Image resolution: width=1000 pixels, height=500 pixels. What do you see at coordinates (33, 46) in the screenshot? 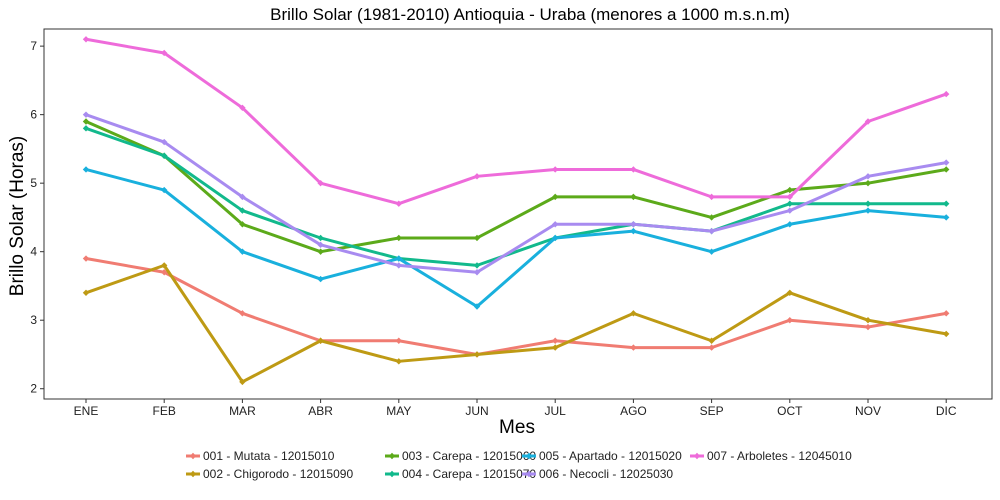
I see `y-tick-label: 7` at bounding box center [33, 46].